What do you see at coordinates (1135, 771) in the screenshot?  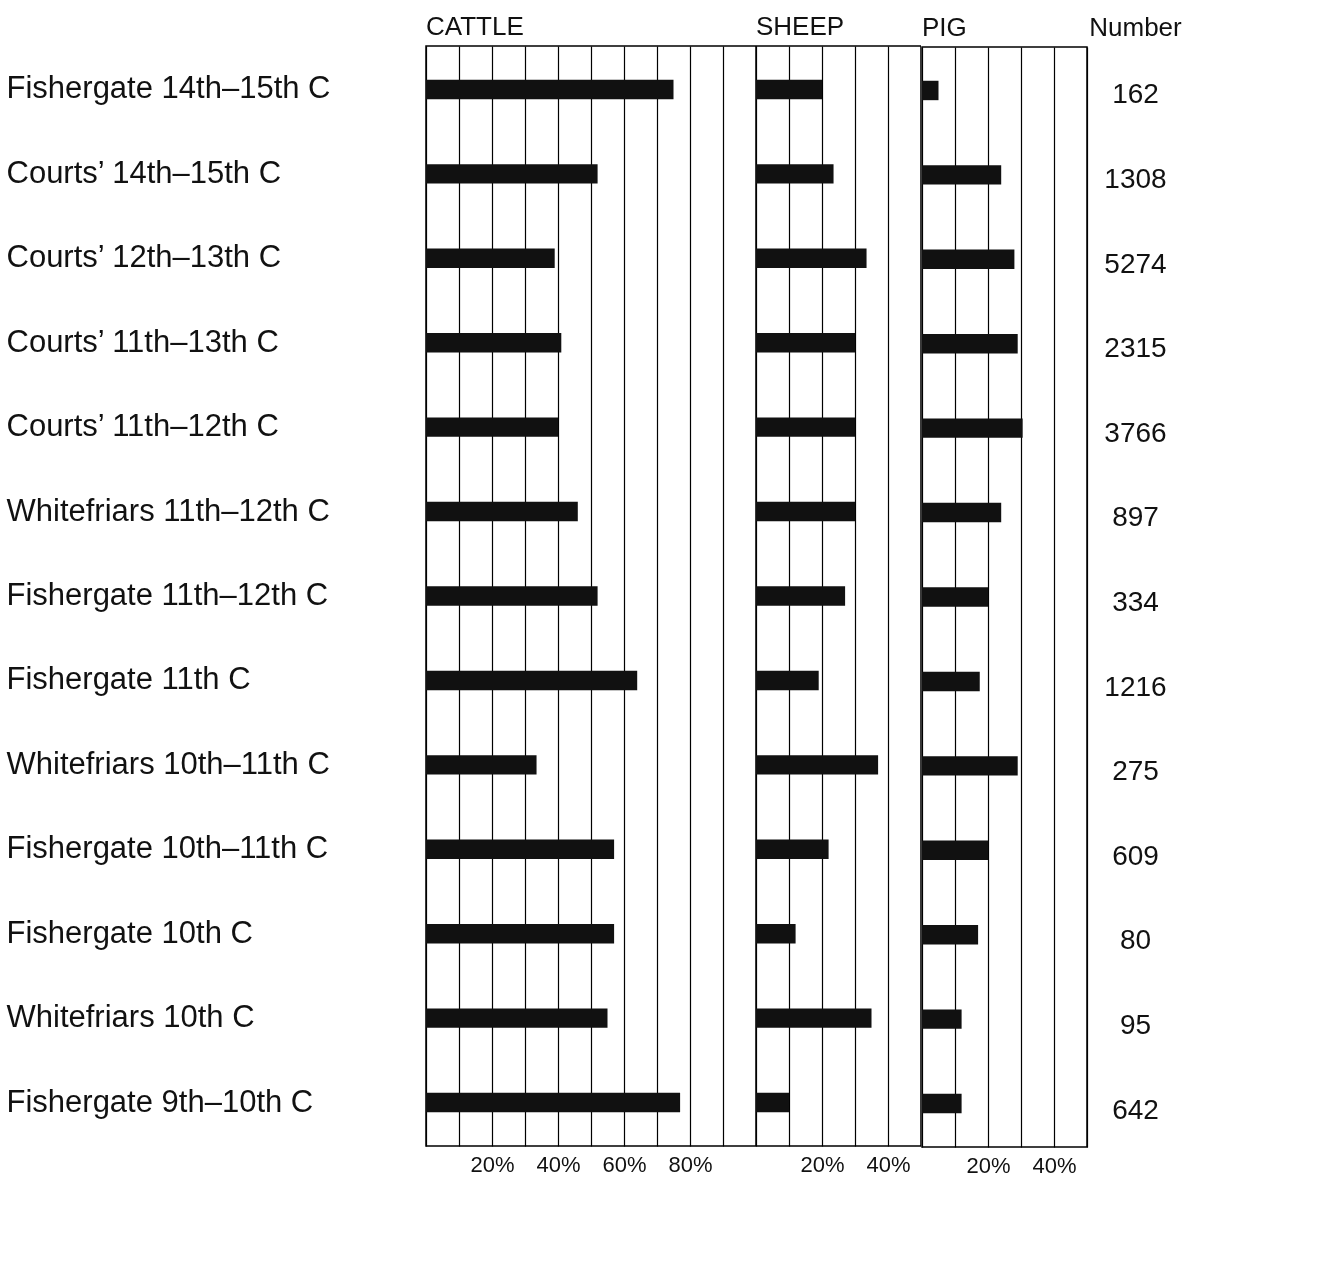 I see `text: 275` at bounding box center [1135, 771].